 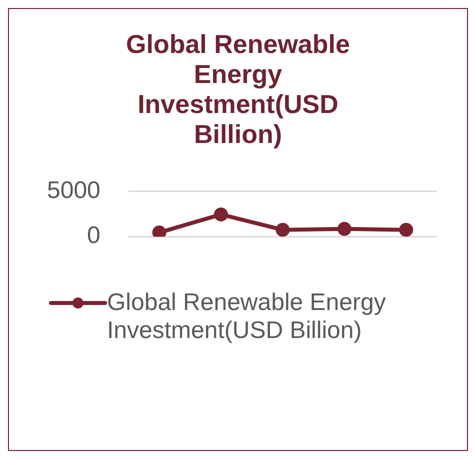 I want to click on legend-label: Global Renewable Energy Investment(USD Billion), so click(x=247, y=317).